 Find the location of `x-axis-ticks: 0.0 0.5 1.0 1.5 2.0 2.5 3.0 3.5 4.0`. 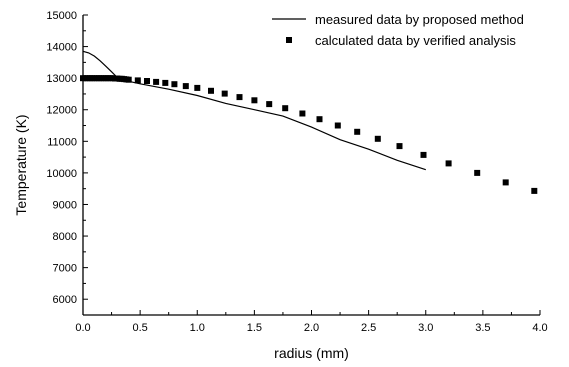

x-axis-ticks: 0.0 0.5 1.0 1.5 2.0 2.5 3.0 3.5 4.0 is located at coordinates (311, 322).